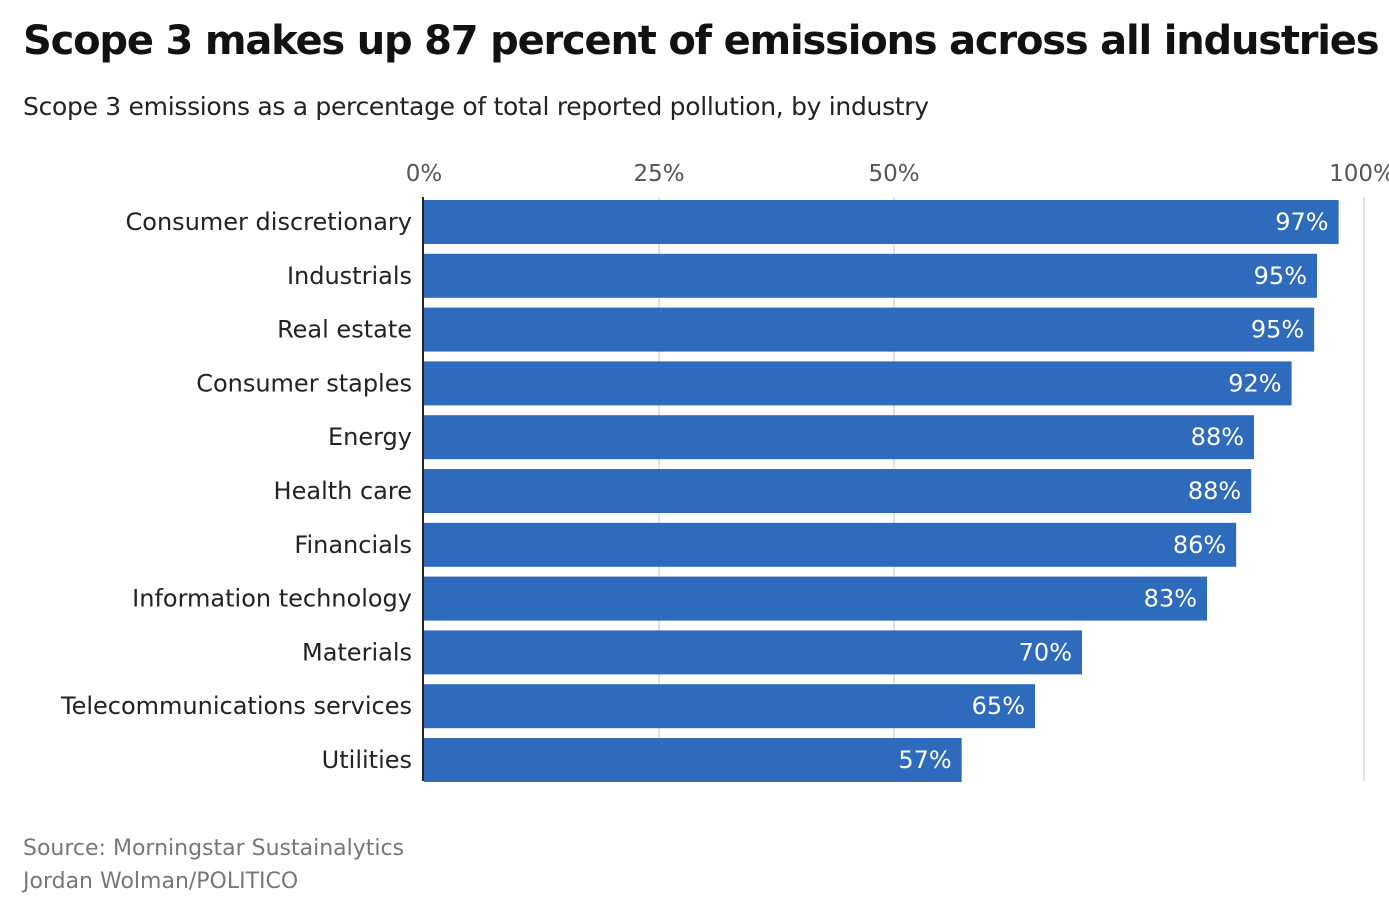  I want to click on category-label: Consumer discretionary, so click(269, 222).